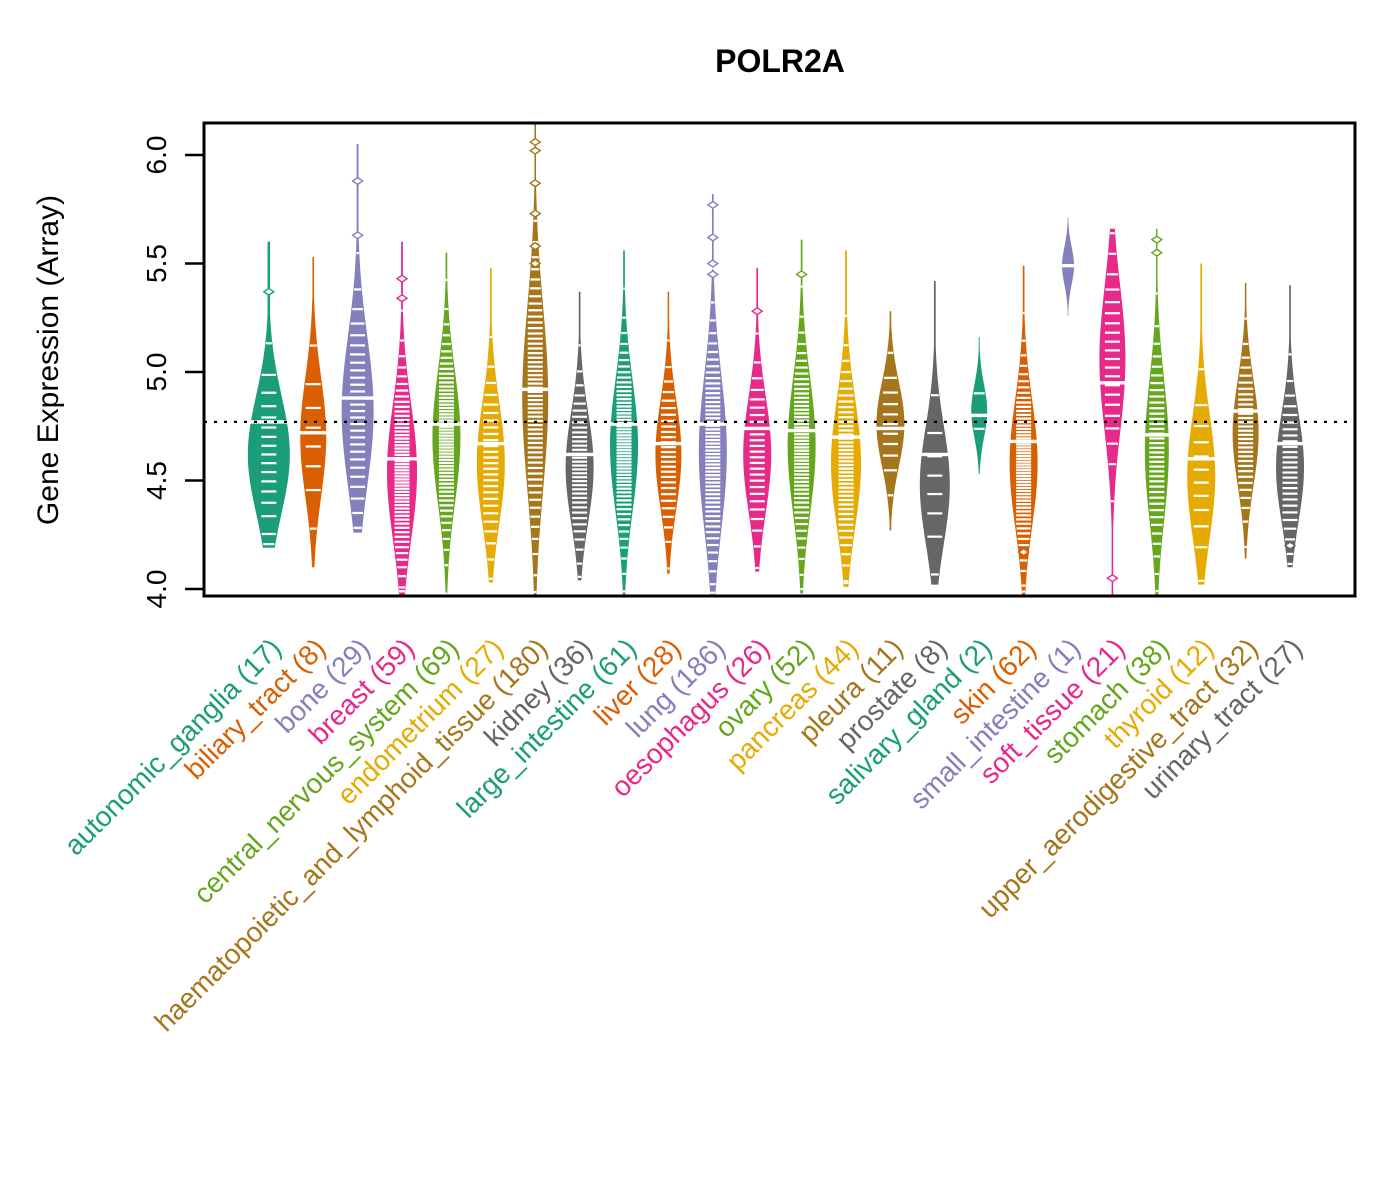 The width and height of the screenshot is (1400, 1200). What do you see at coordinates (535, 359) in the screenshot?
I see `violin-shape` at bounding box center [535, 359].